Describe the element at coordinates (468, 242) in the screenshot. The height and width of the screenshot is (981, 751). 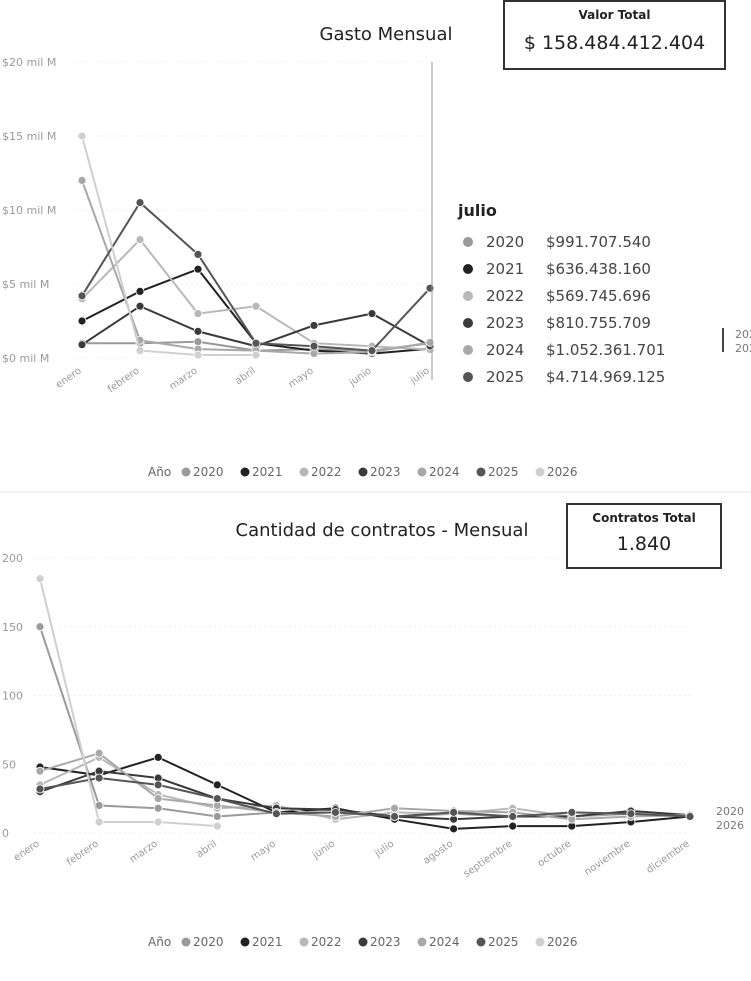
I see `tooltip-marker` at that location.